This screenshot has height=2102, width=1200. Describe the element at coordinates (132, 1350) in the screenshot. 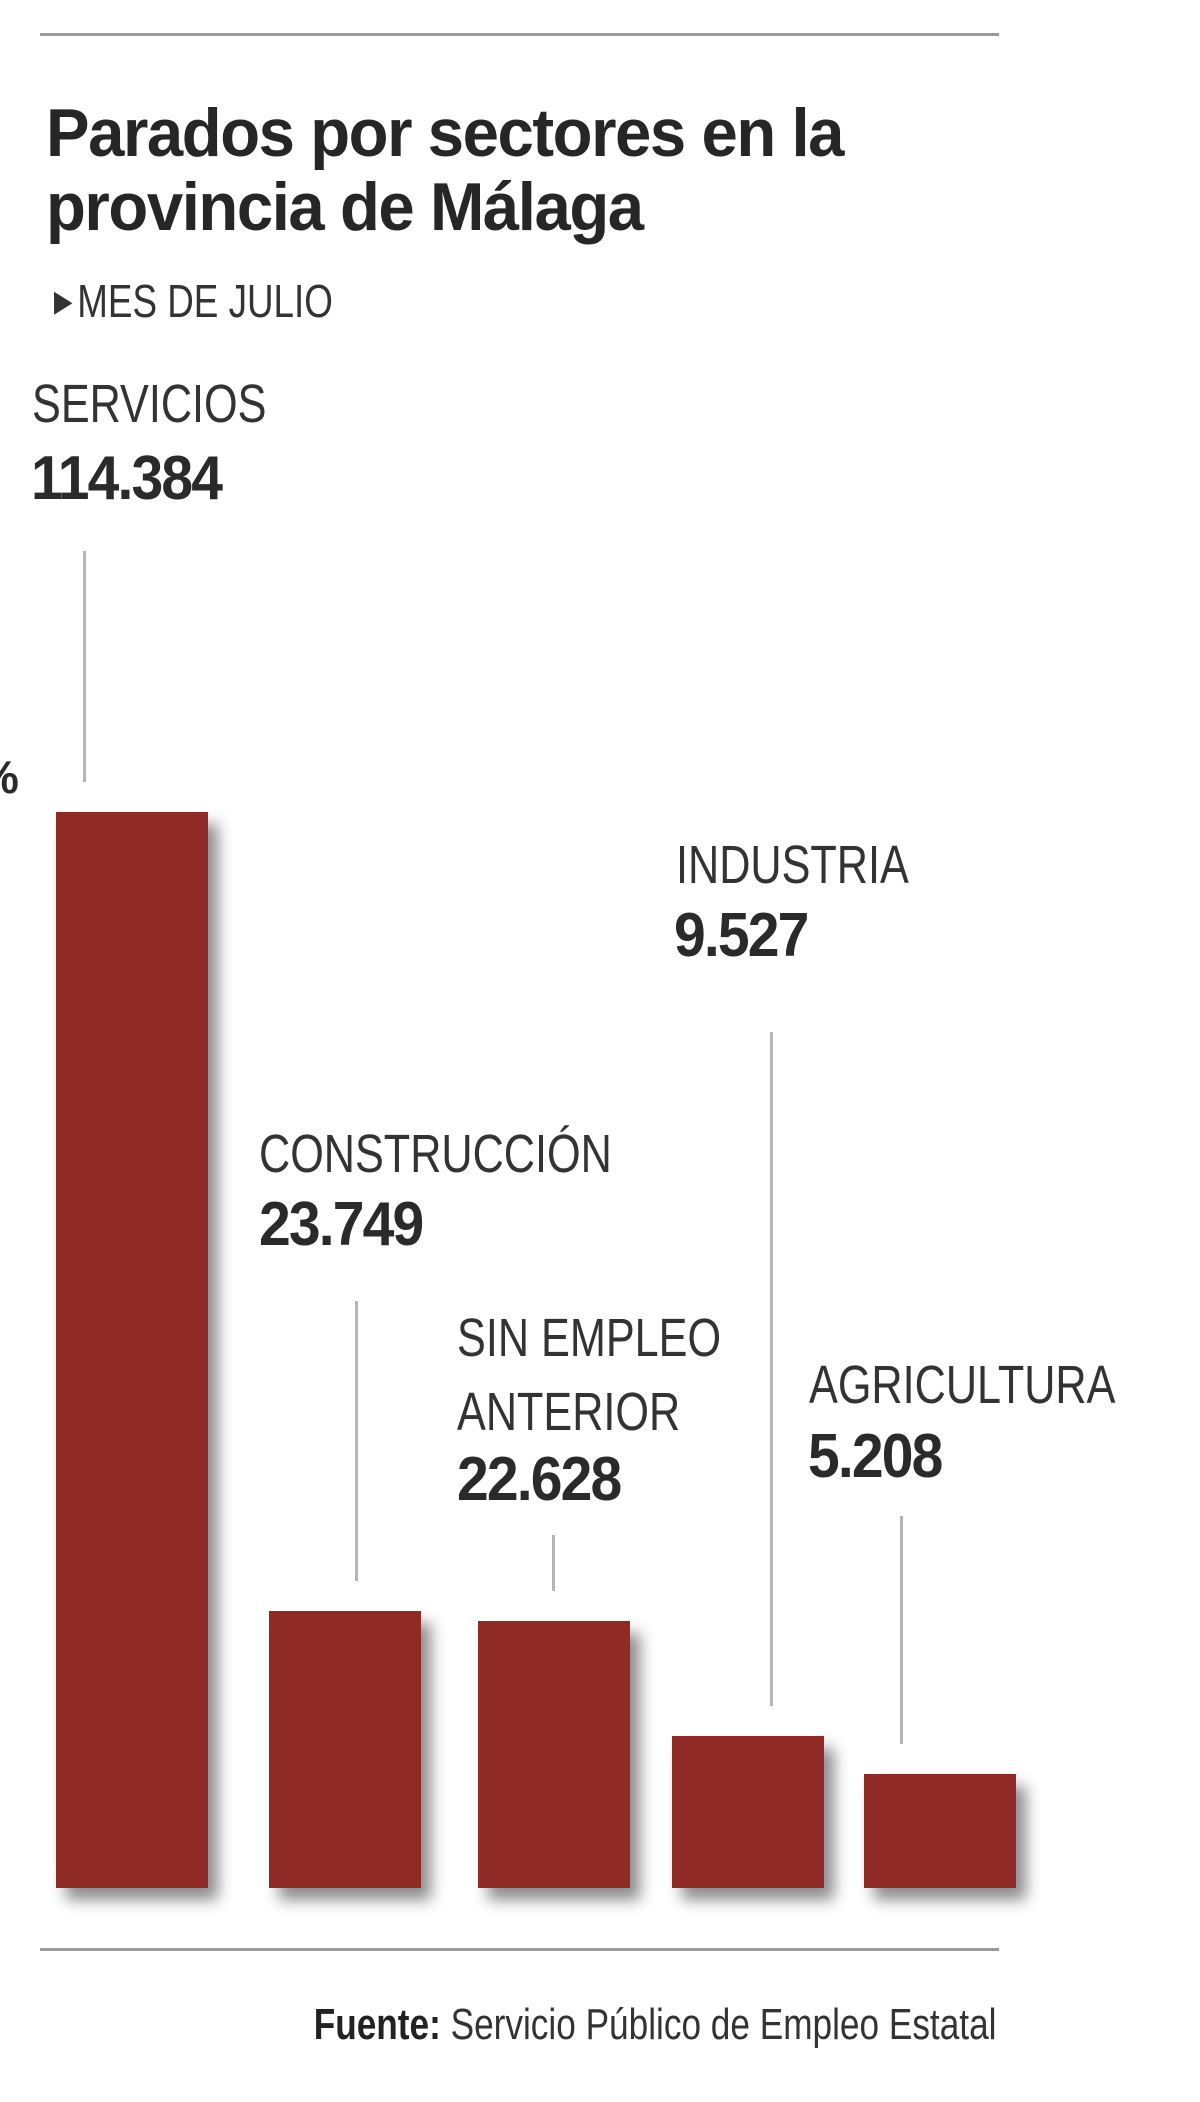

I see `bar-servicios` at that location.